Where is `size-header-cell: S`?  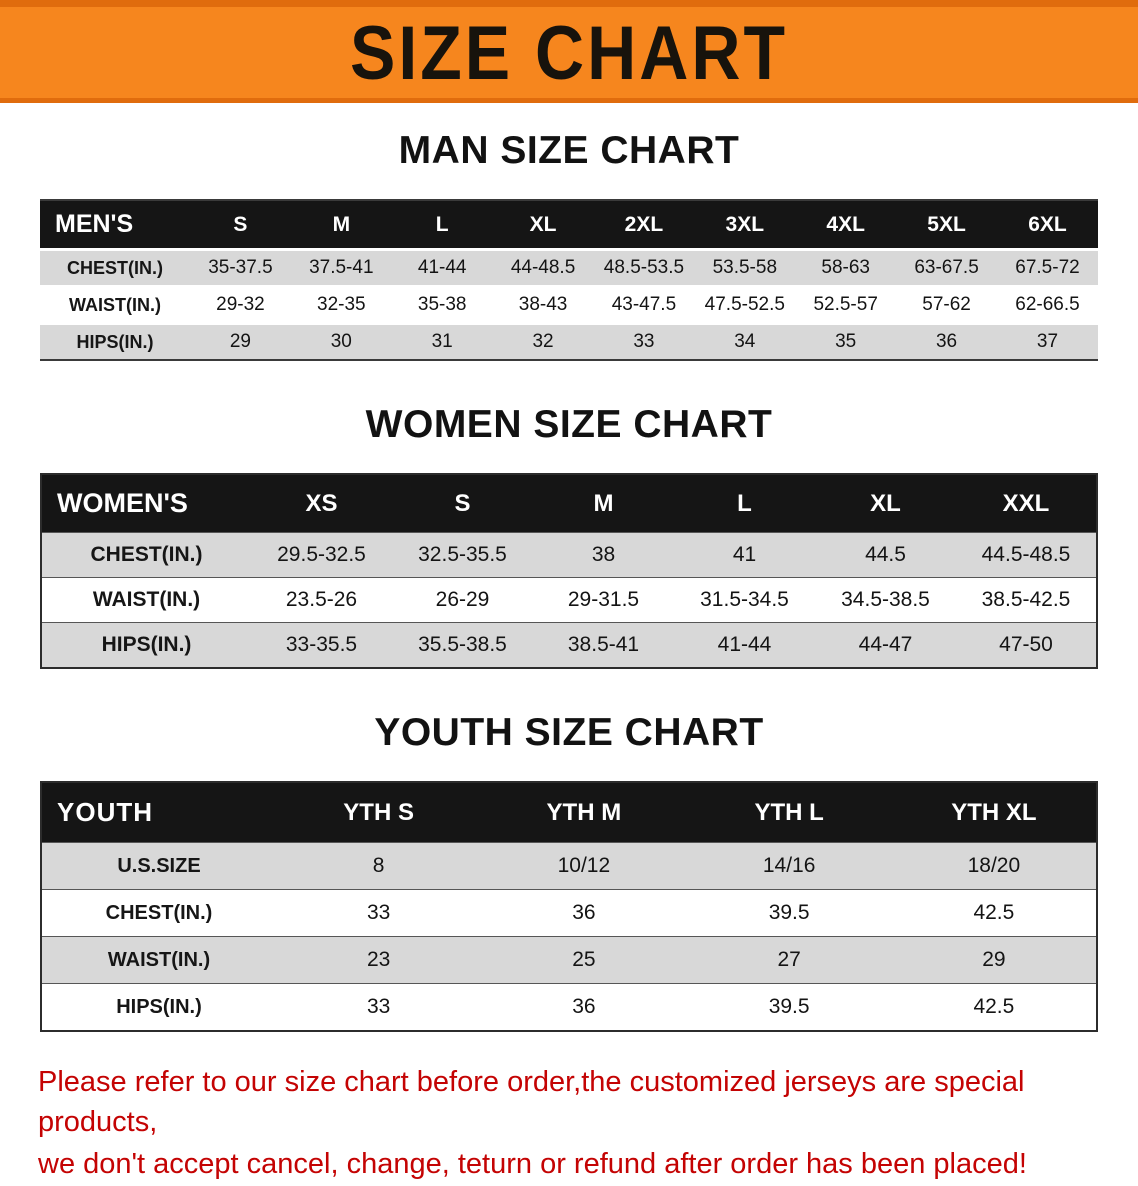
size-header-cell: S is located at coordinates (462, 503).